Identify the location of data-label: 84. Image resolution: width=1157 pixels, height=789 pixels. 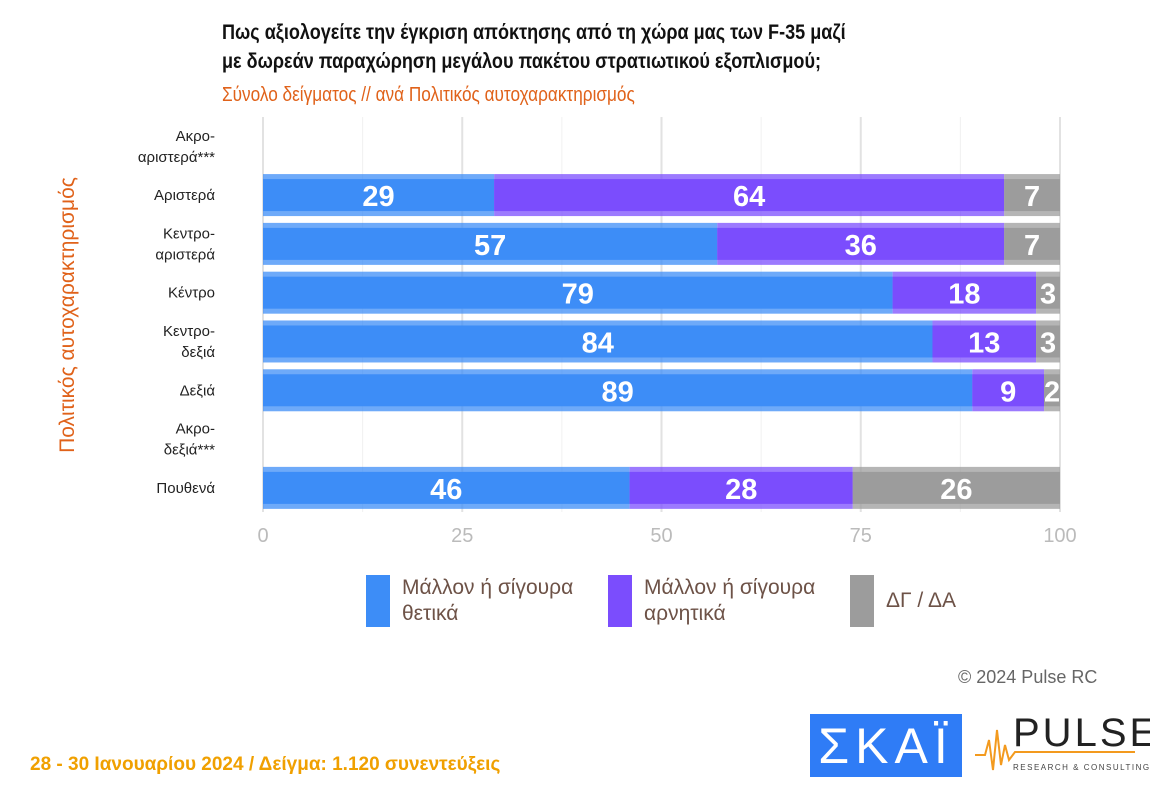
(598, 343).